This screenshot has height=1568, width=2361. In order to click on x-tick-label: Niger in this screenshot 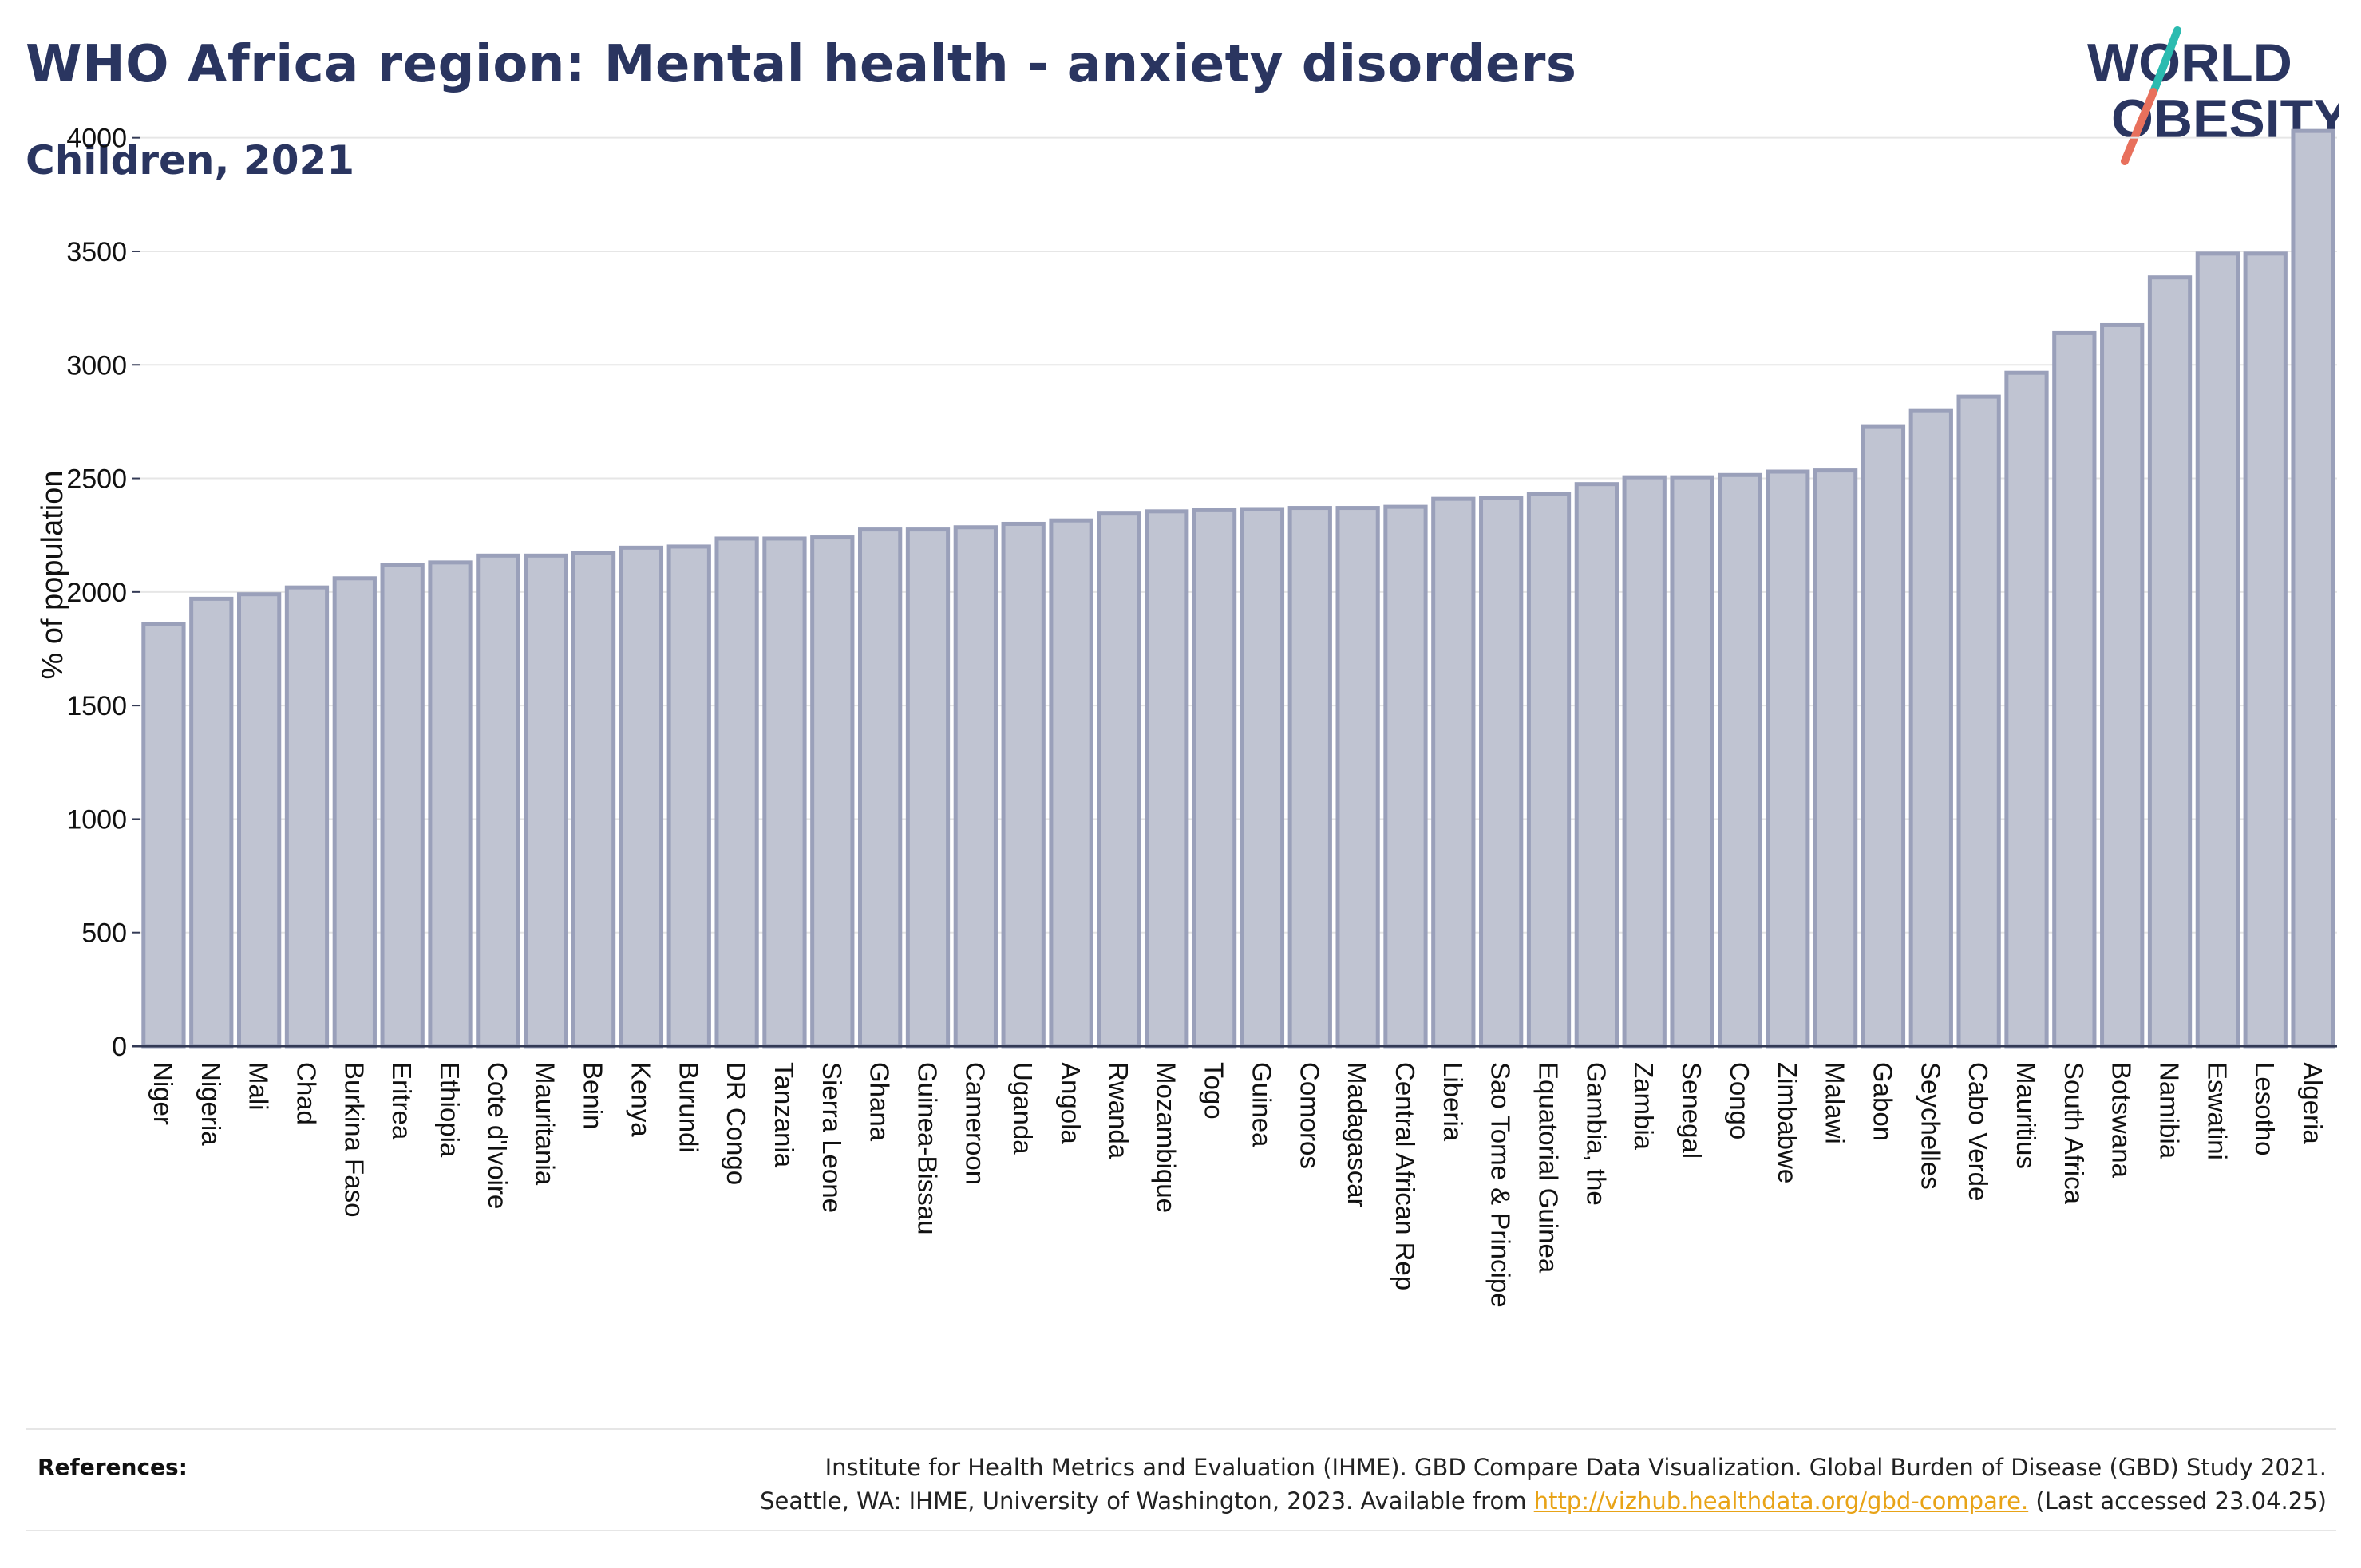, I will do `click(163, 1093)`.